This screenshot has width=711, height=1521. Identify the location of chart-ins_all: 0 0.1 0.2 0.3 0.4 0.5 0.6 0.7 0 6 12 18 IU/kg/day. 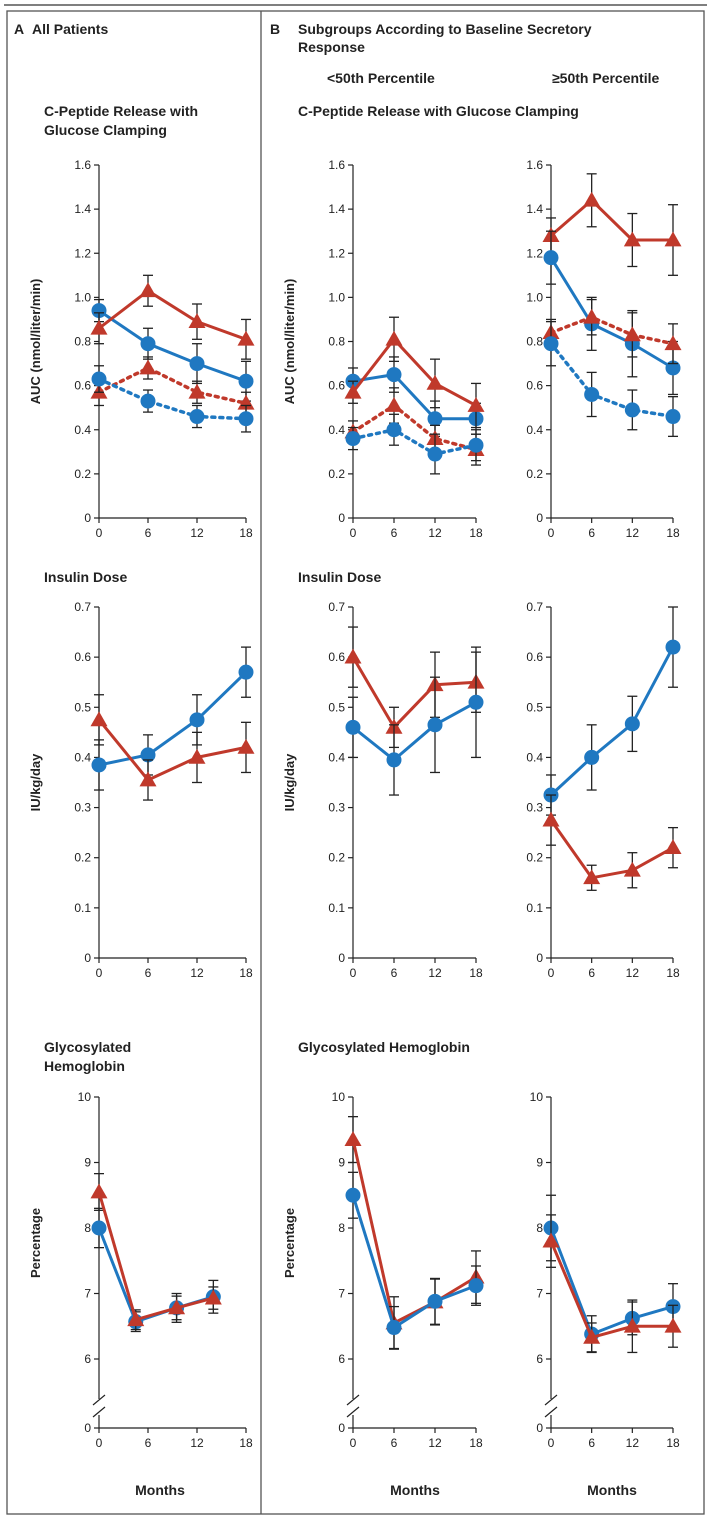
(141, 790).